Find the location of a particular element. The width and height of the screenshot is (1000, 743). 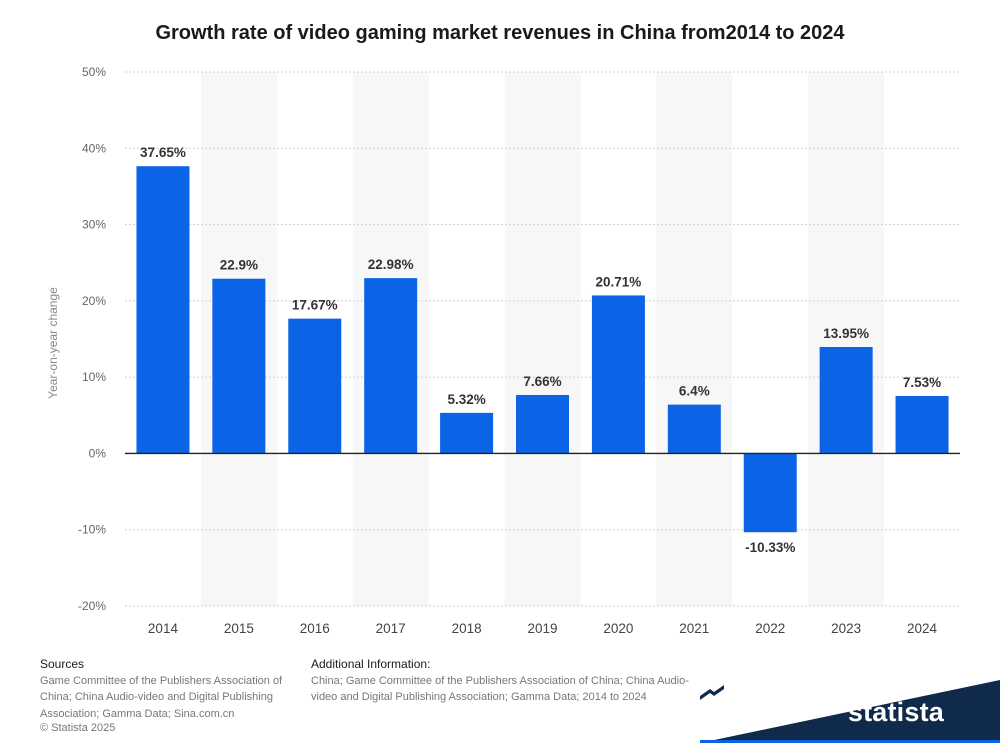

x-tick-label: 2019 is located at coordinates (542, 628).